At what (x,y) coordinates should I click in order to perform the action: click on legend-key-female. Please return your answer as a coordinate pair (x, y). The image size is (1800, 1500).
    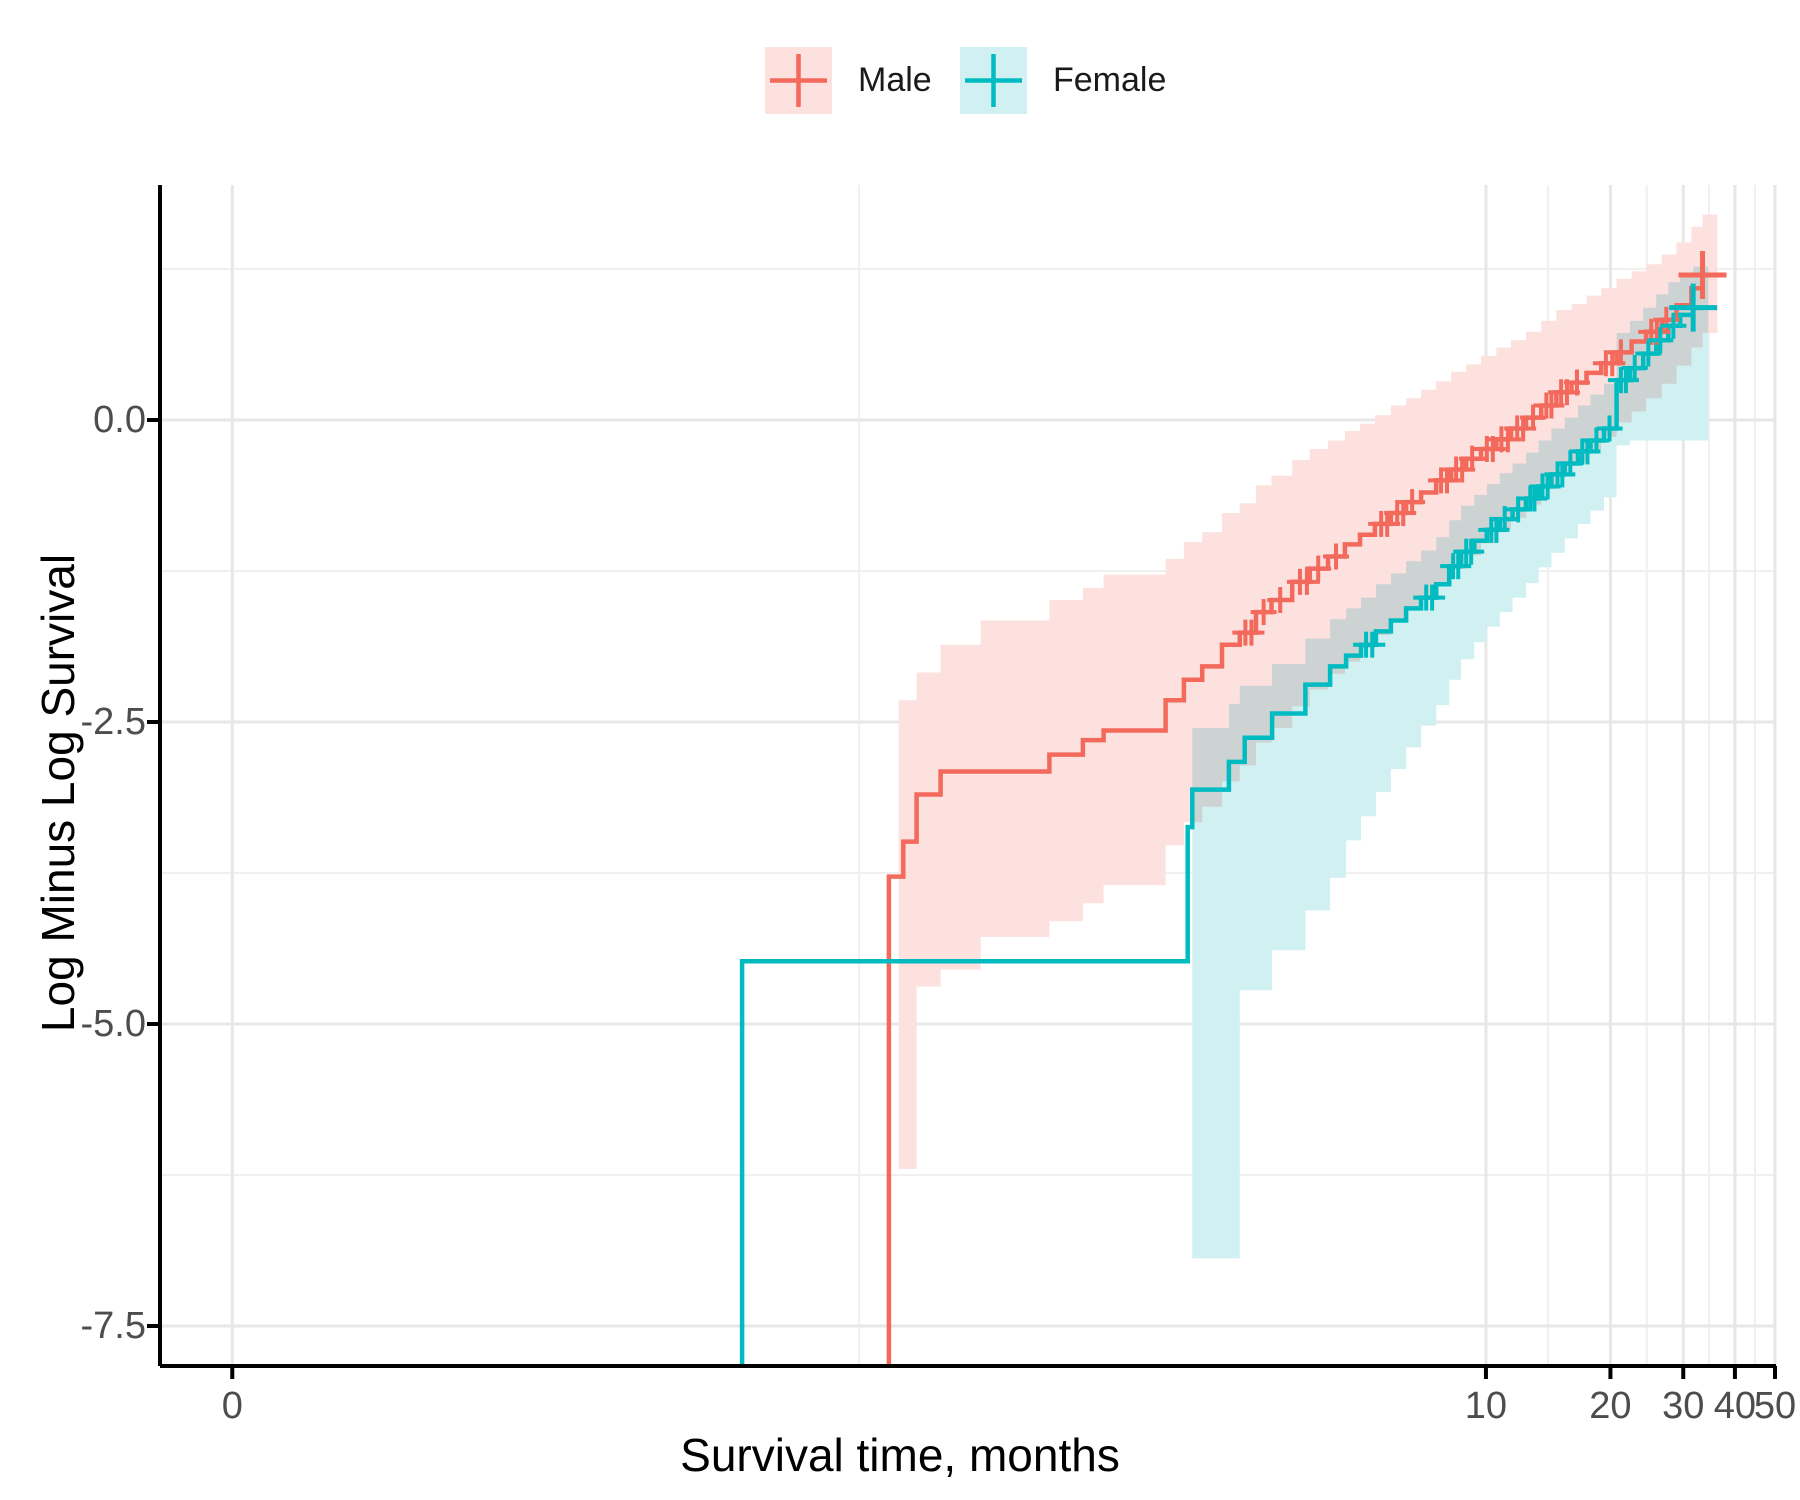
    Looking at the image, I should click on (993, 80).